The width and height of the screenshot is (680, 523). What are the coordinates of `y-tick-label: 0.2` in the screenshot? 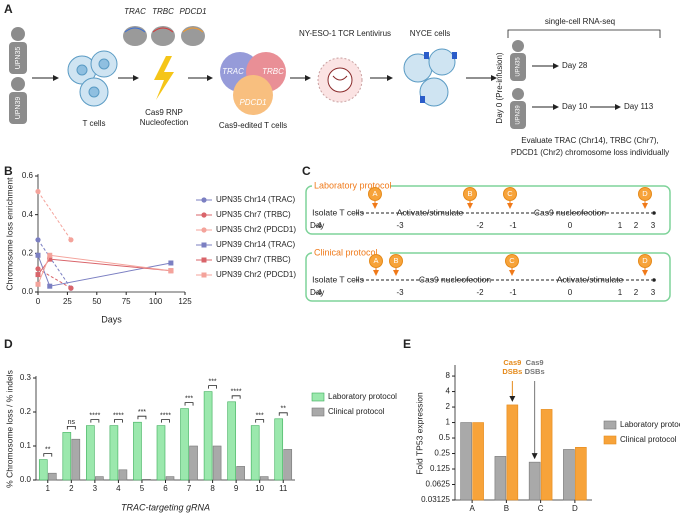 It's located at (28, 252).